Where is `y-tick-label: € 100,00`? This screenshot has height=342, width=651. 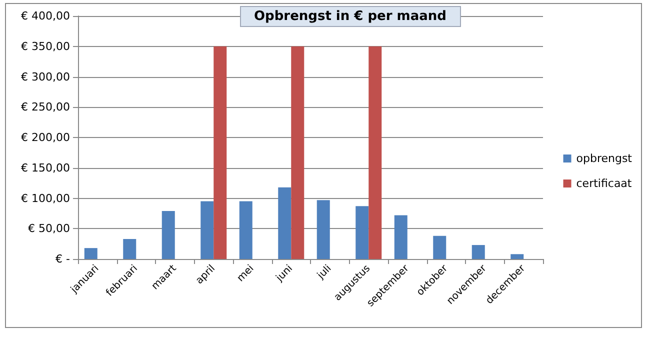 y-tick-label: € 100,00 is located at coordinates (45, 198).